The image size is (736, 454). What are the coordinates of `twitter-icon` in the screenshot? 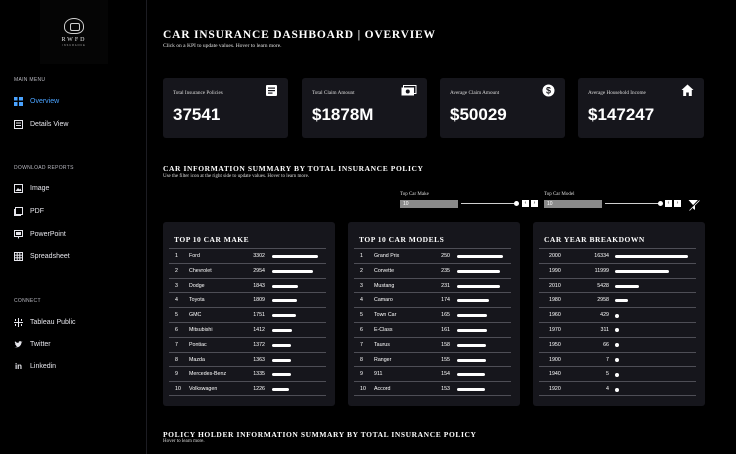 It's located at (18, 344).